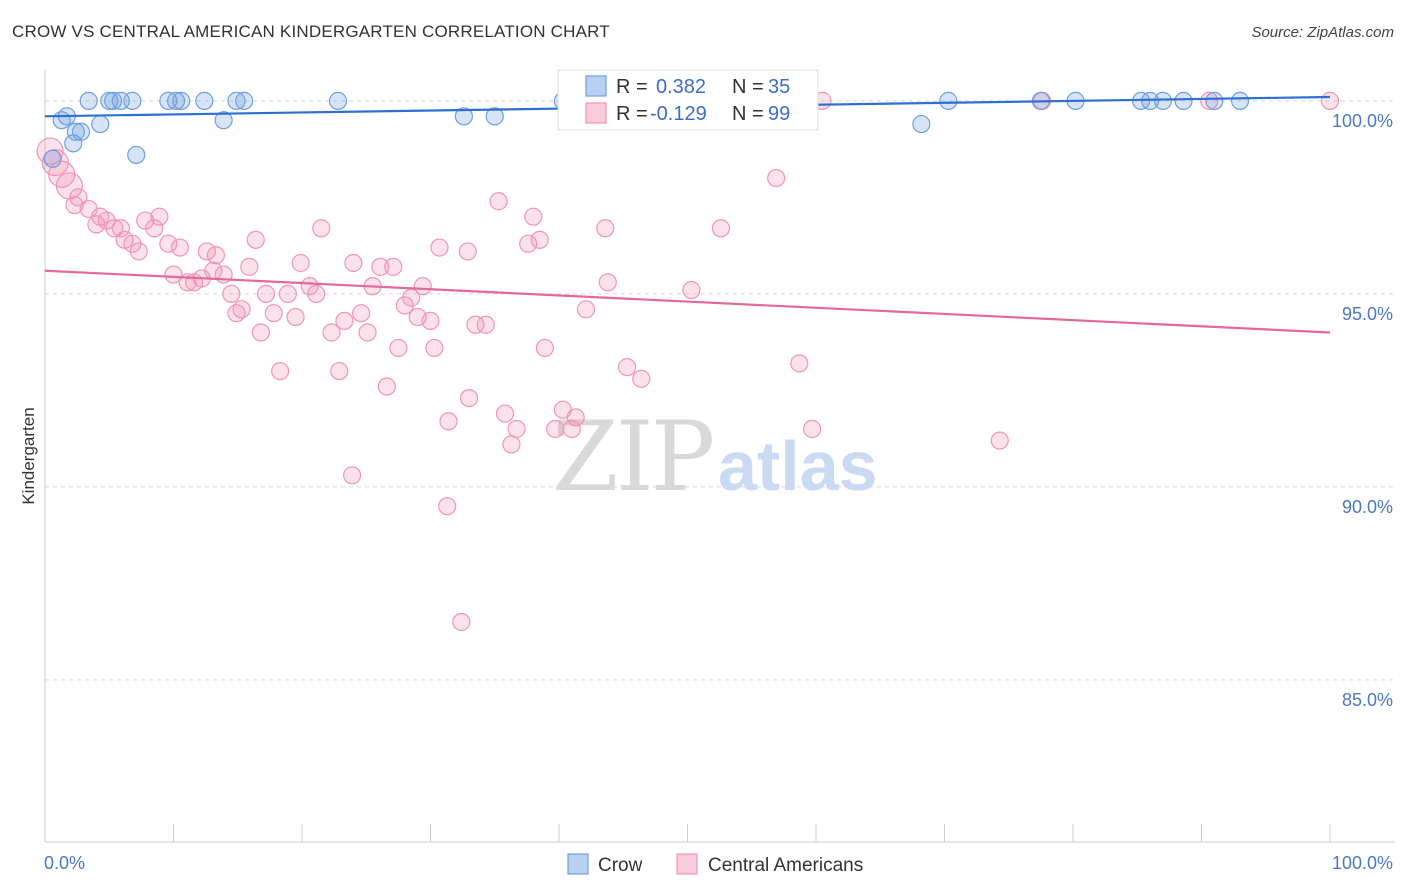 The height and width of the screenshot is (892, 1406). I want to click on bottom-legend-label-central-americans: Central Americans, so click(785, 865).